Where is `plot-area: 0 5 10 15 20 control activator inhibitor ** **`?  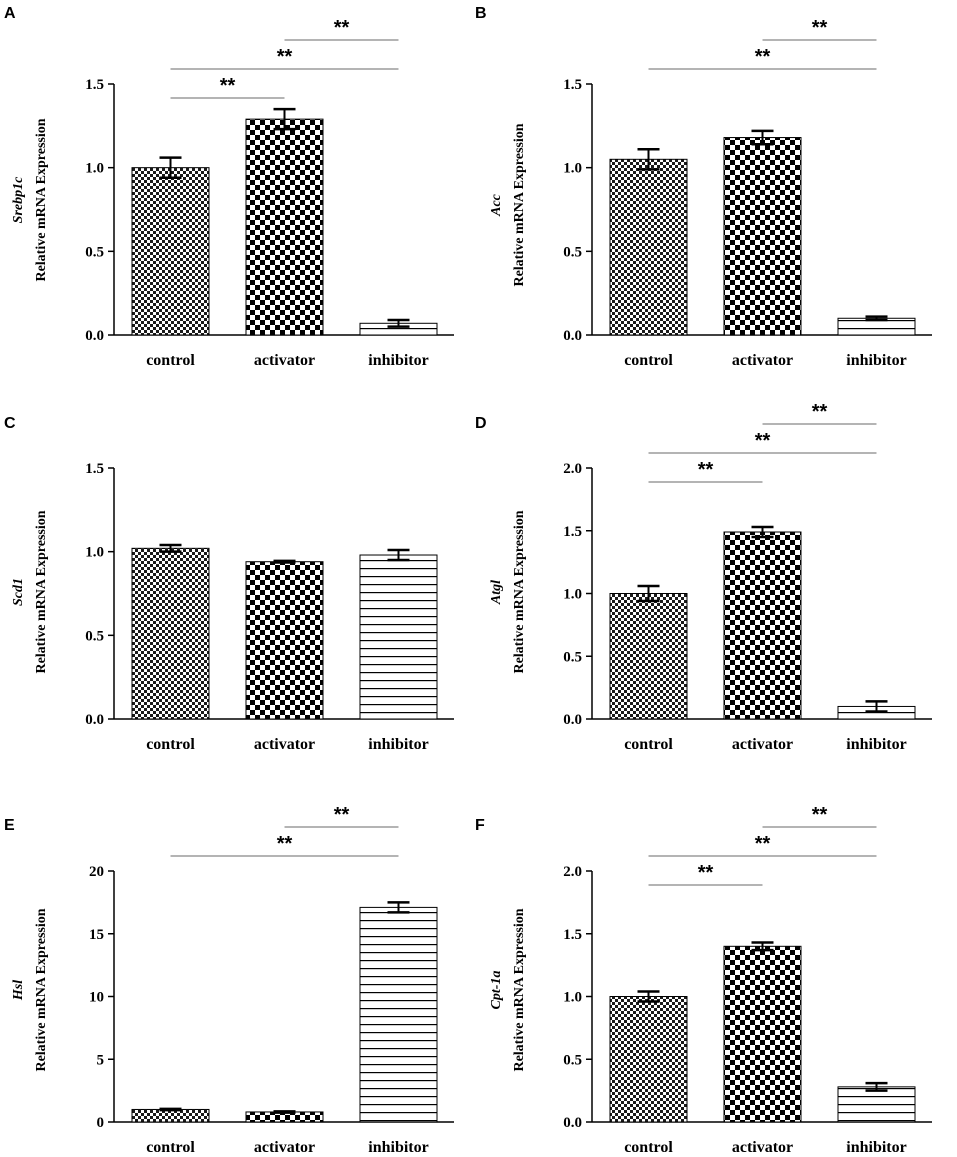
plot-area: 0 5 10 15 20 control activator inhibitor ** ** is located at coordinates (271, 980).